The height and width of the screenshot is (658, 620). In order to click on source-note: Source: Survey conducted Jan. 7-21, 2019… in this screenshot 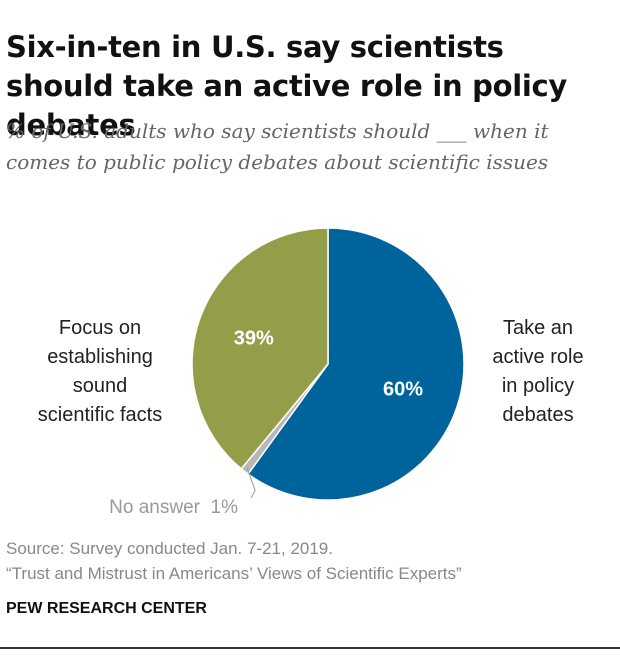, I will do `click(306, 561)`.